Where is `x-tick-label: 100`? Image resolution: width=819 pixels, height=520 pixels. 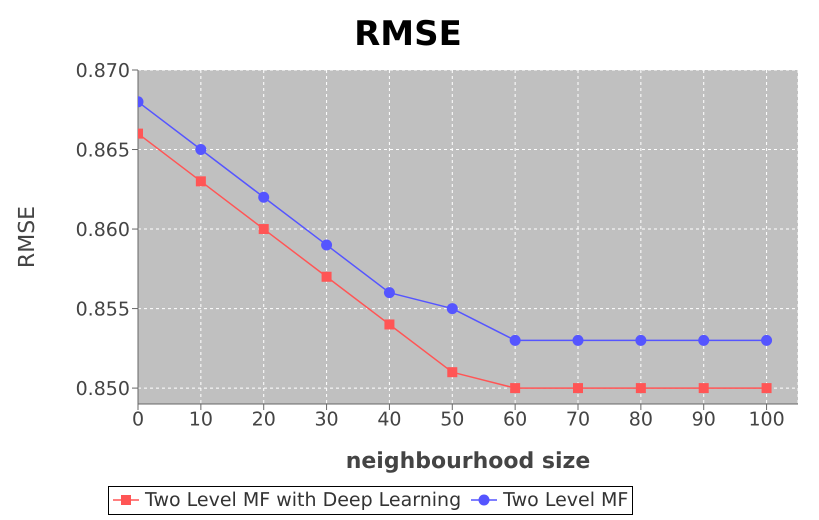
x-tick-label: 100 is located at coordinates (766, 419).